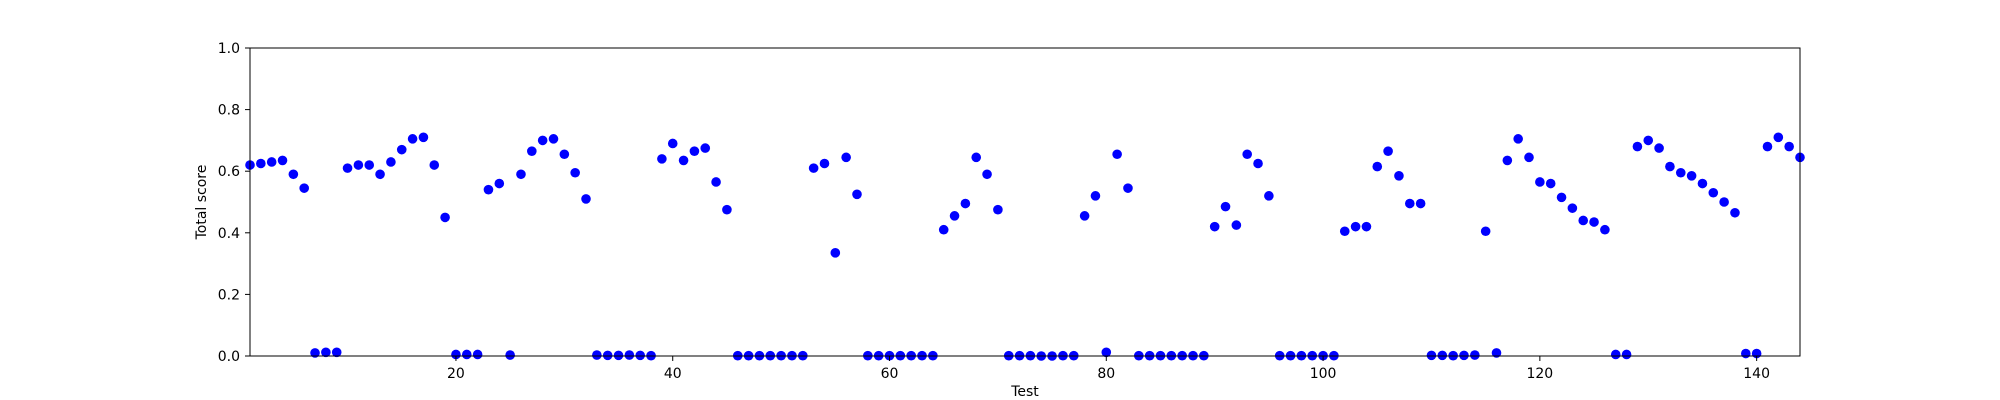 Image resolution: width=2000 pixels, height=400 pixels. I want to click on x-tick-label: 80, so click(1106, 374).